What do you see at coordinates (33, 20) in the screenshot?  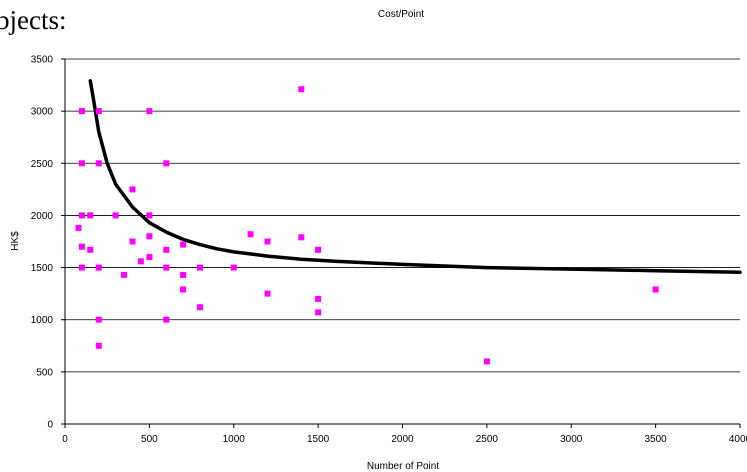 I see `page-fragment-text: bjects:` at bounding box center [33, 20].